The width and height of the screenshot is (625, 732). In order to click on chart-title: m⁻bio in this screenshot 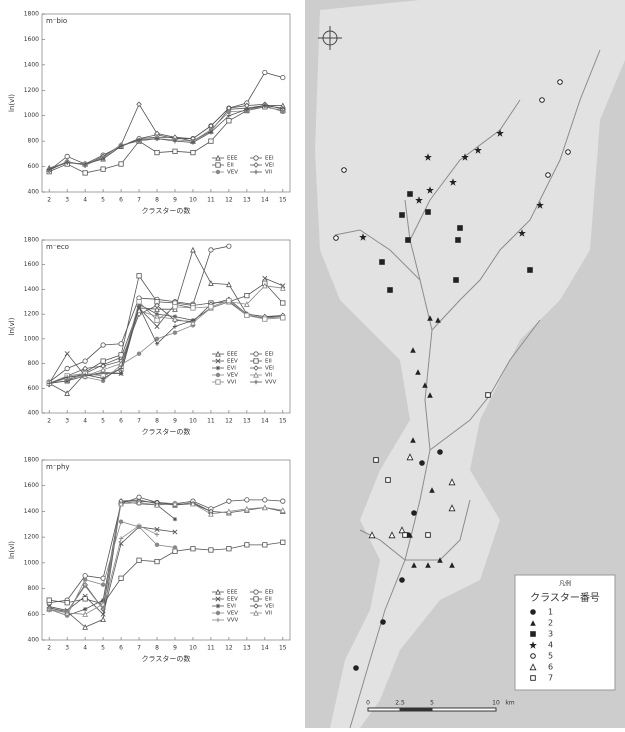, I will do `click(56, 21)`.